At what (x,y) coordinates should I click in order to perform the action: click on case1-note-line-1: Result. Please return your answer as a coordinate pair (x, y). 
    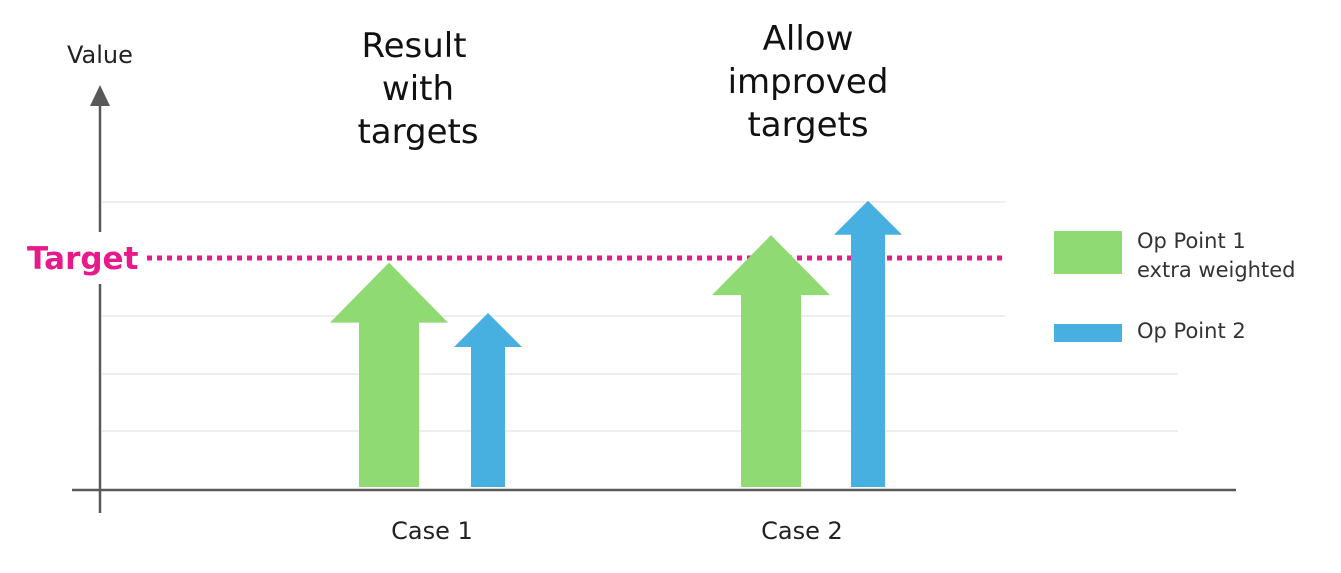
    Looking at the image, I should click on (413, 46).